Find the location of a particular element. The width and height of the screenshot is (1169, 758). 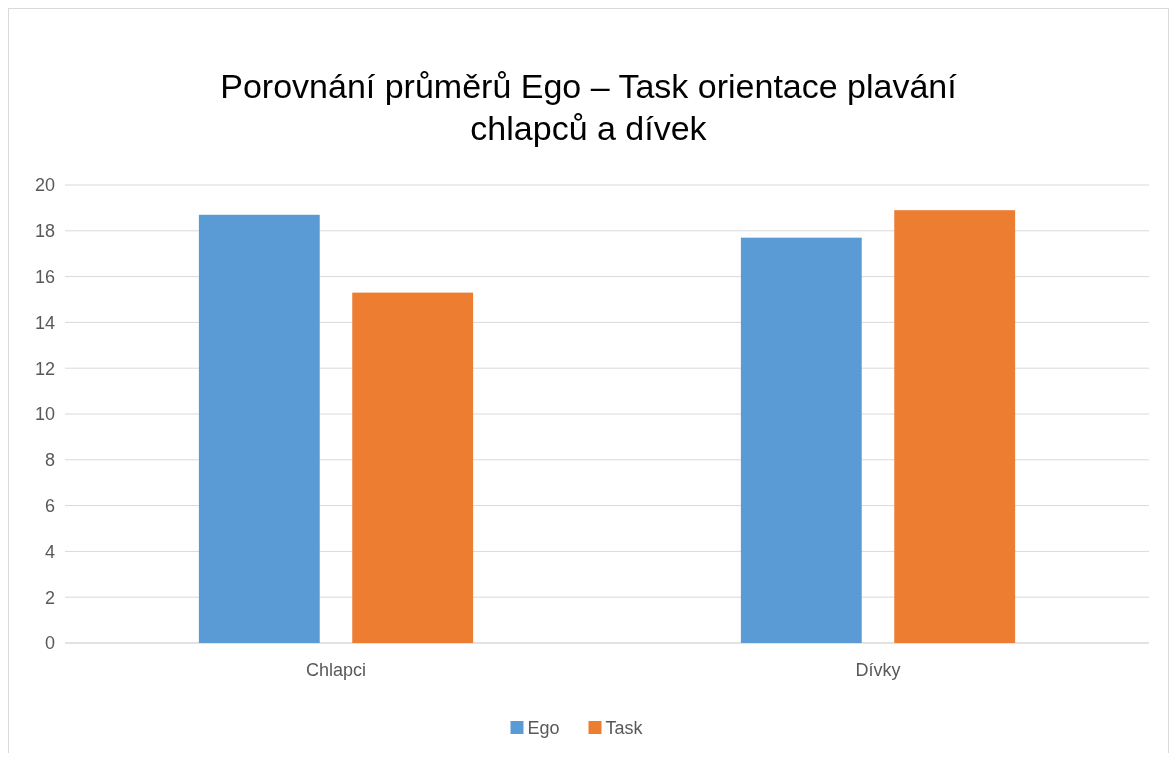

y-tick-label: 2 is located at coordinates (49, 597).